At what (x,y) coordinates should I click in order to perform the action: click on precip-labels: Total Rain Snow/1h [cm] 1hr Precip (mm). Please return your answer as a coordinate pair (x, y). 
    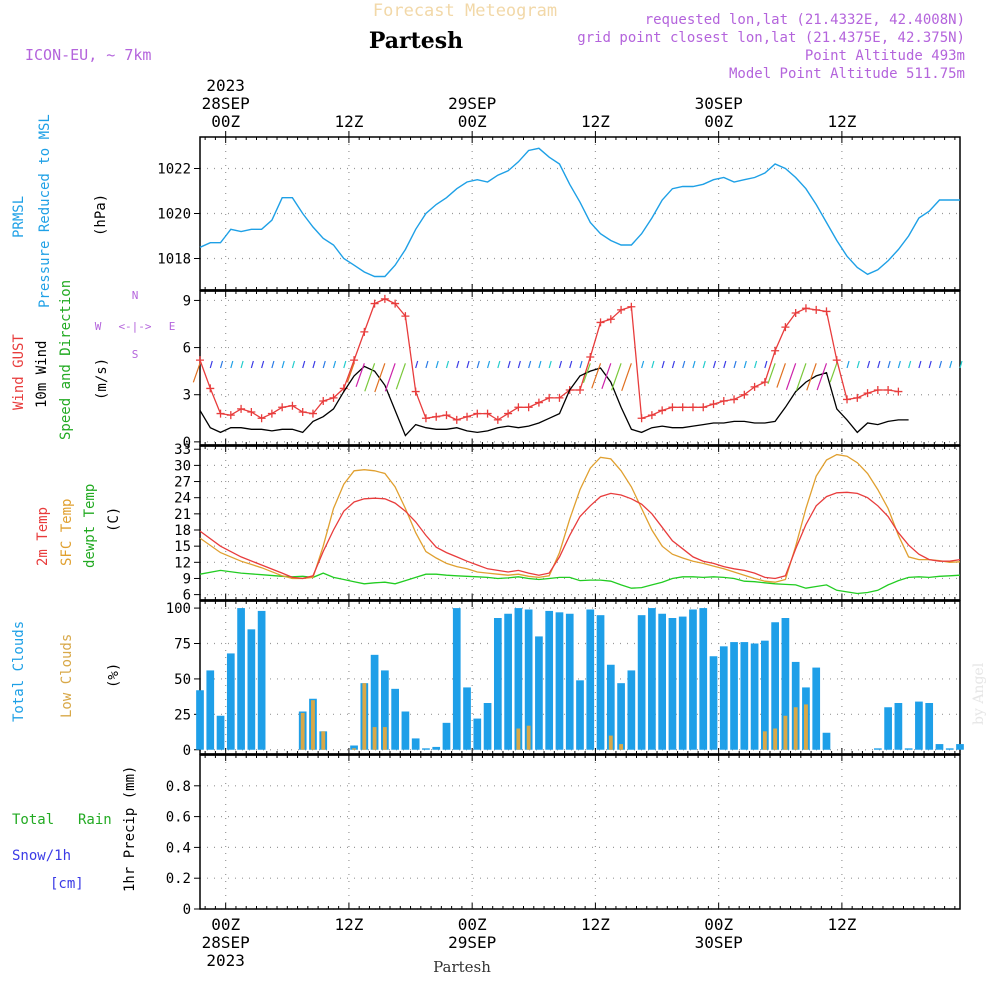
    Looking at the image, I should click on (75, 829).